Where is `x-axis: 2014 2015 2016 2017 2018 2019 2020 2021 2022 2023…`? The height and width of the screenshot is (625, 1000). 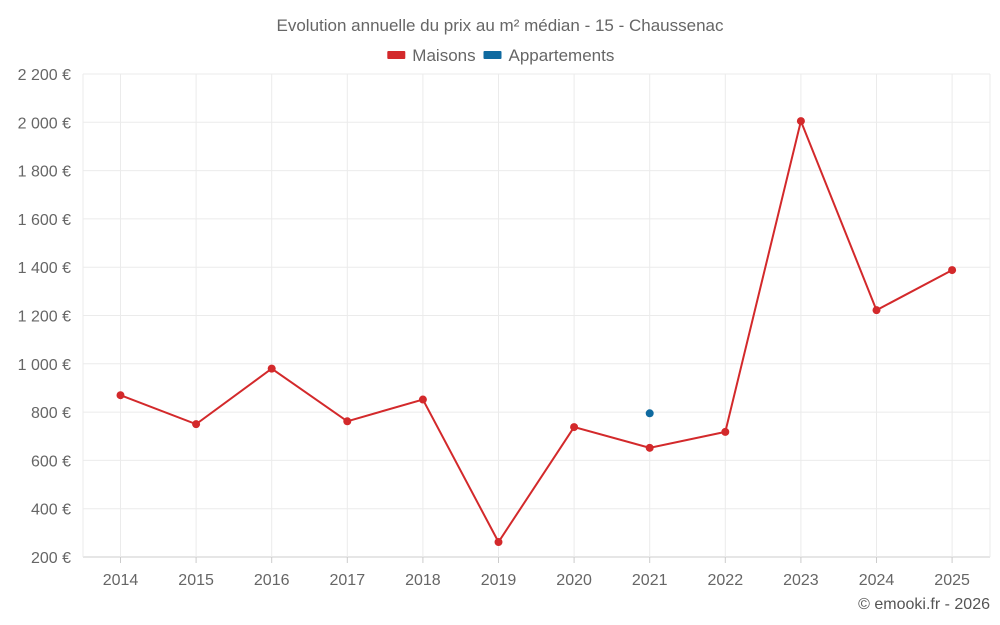 x-axis: 2014 2015 2016 2017 2018 2019 2020 2021 2022 2023… is located at coordinates (536, 573).